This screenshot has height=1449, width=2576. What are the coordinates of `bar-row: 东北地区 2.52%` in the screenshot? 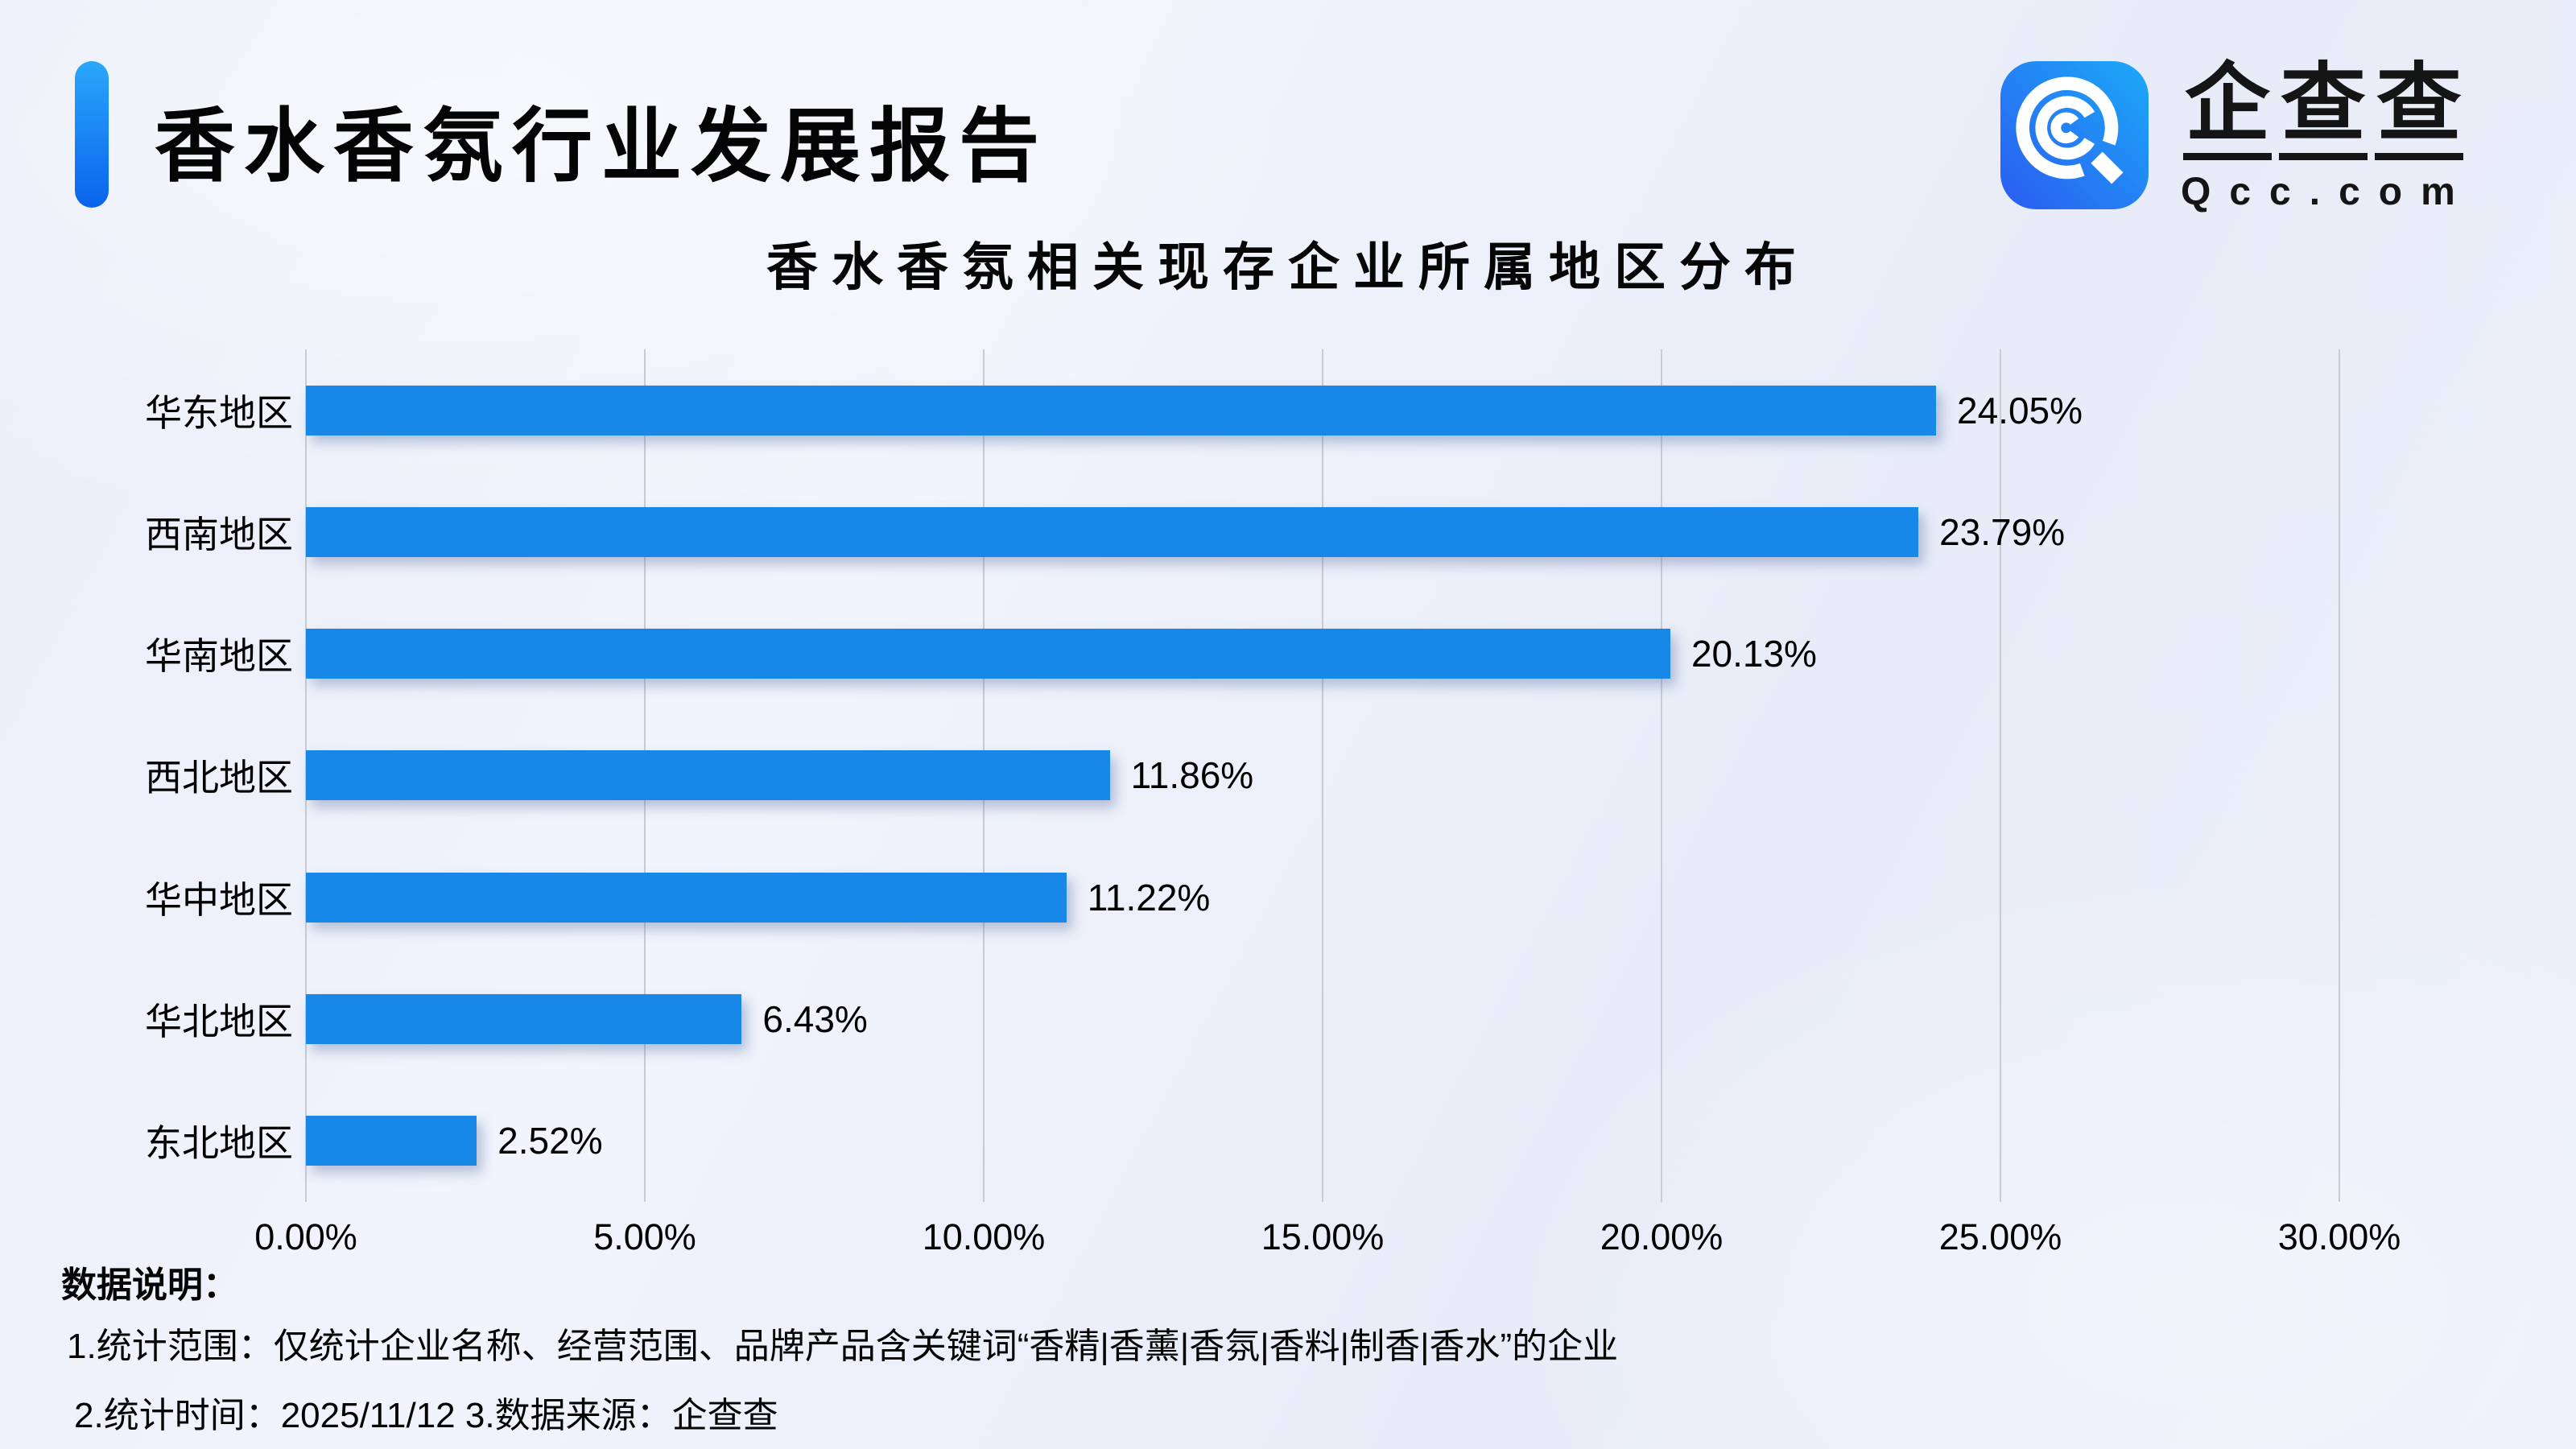 It's located at (1242, 1141).